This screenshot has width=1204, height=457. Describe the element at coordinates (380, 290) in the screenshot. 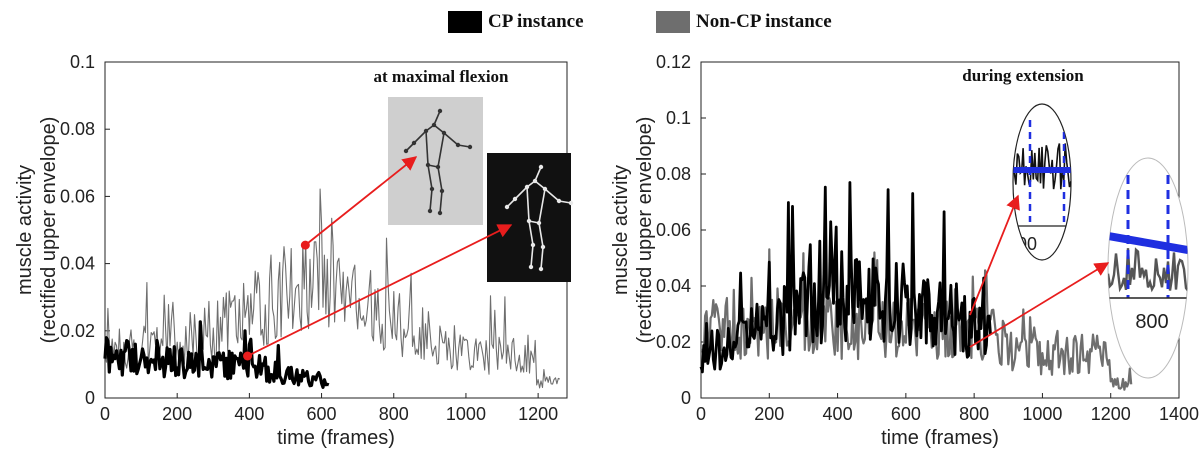

I see `flexion-arrow-cp` at that location.